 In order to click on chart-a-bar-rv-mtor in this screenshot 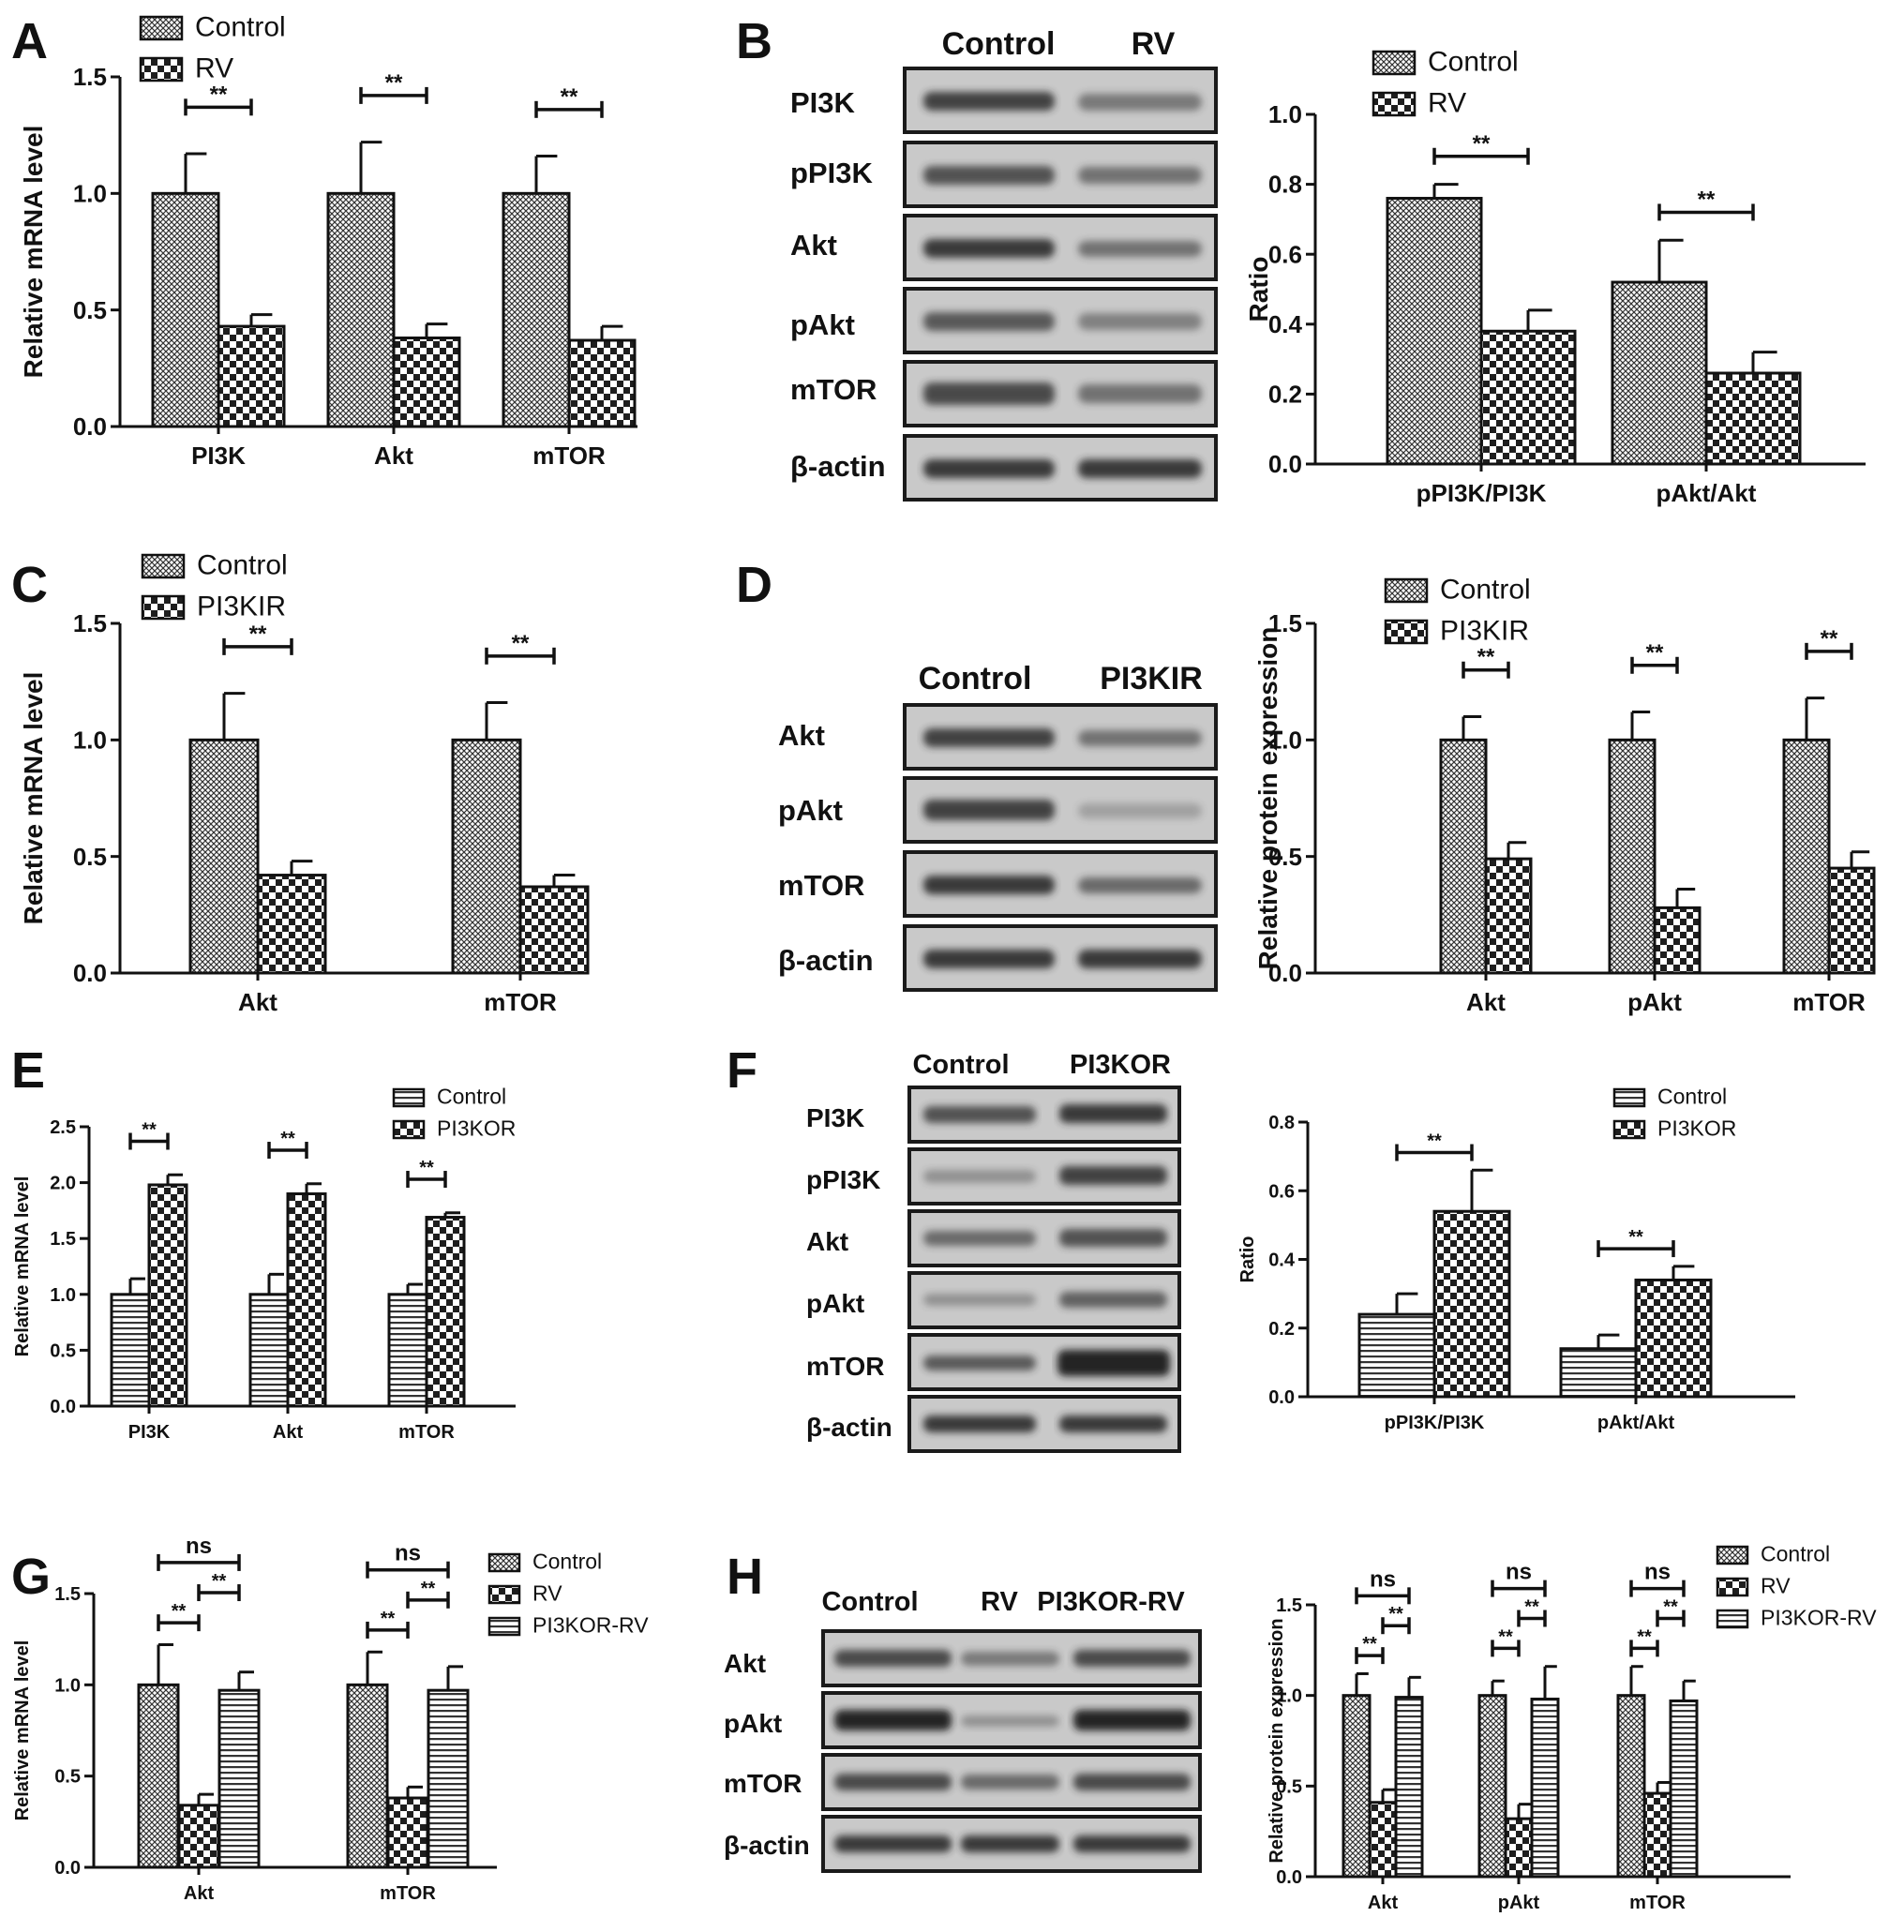, I will do `click(602, 383)`.